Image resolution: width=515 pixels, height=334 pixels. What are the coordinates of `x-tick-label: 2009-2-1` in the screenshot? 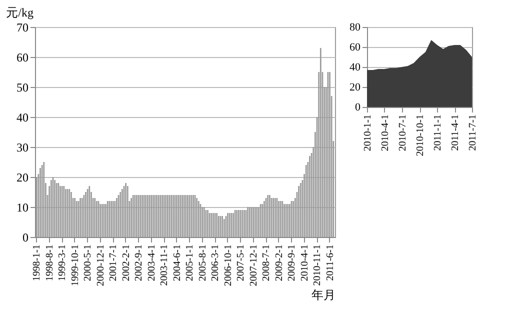 It's located at (279, 263).